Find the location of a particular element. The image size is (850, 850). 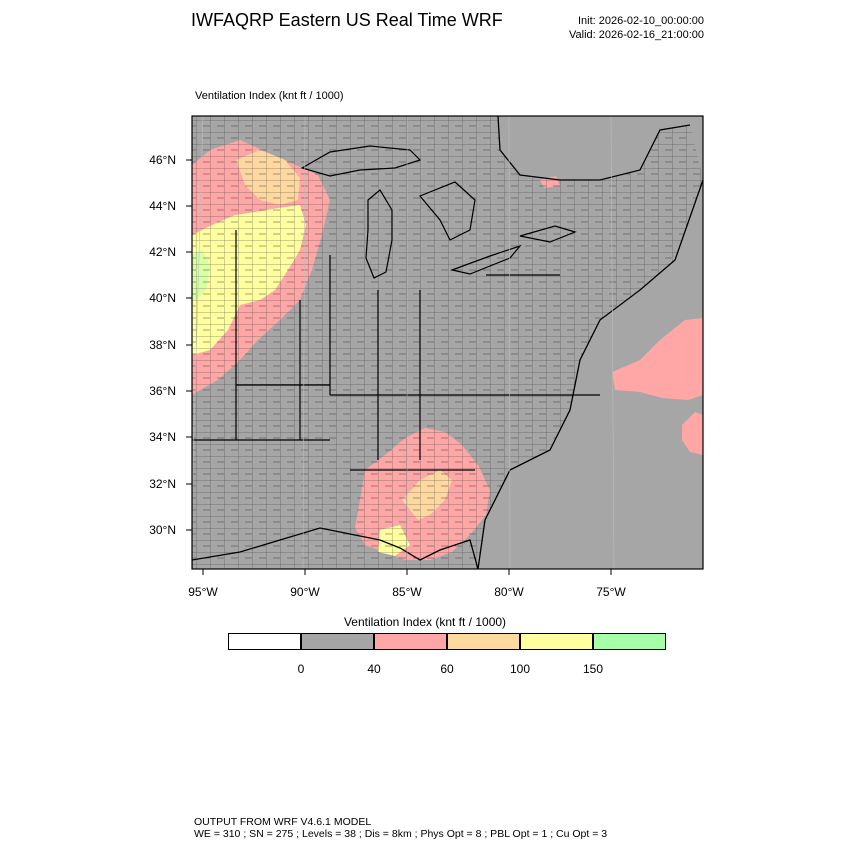

colorbar-label-60: 60 is located at coordinates (447, 669).